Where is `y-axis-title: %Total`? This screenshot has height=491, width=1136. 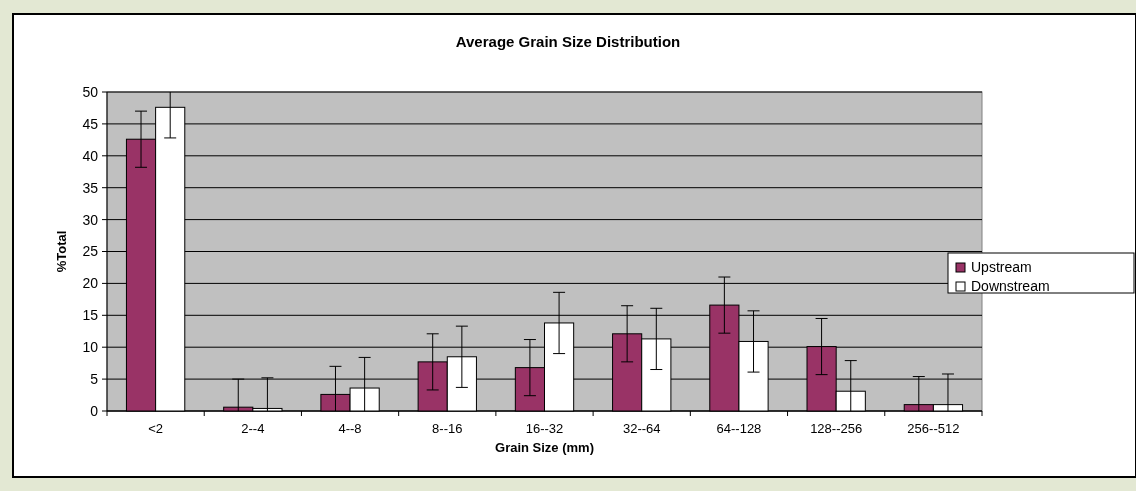
y-axis-title: %Total is located at coordinates (61, 251).